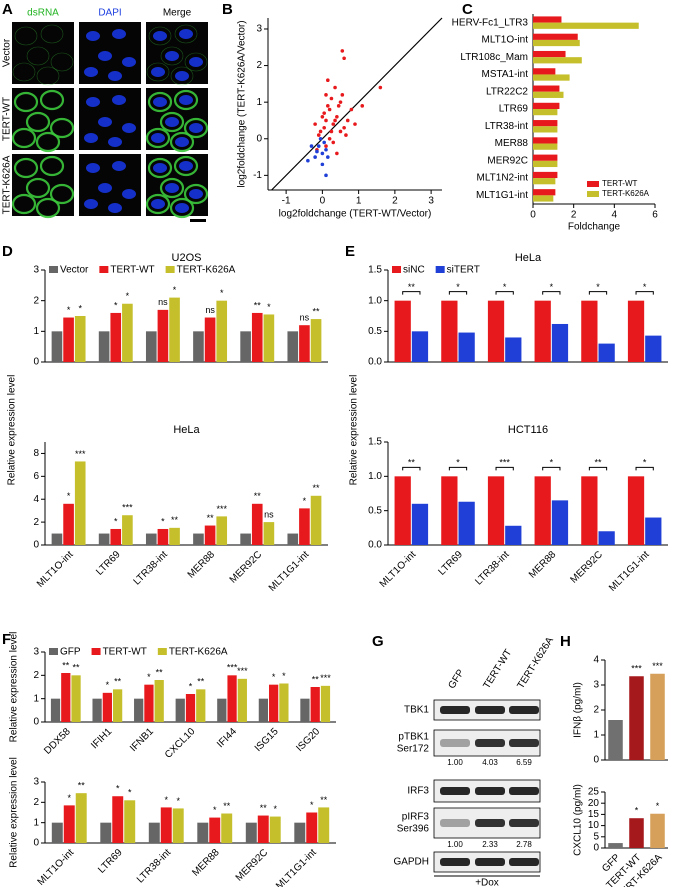  I want to click on quantification: 2.33, so click(490, 844).